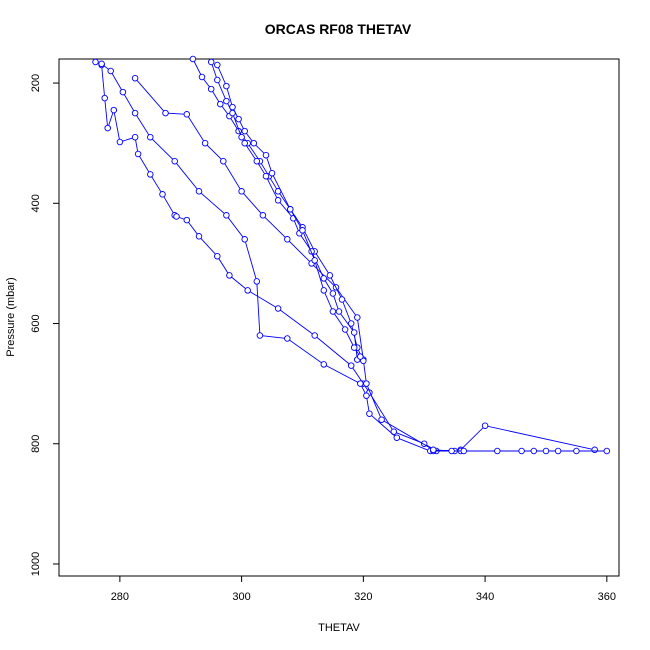 The width and height of the screenshot is (650, 650). What do you see at coordinates (363, 597) in the screenshot?
I see `x-tick-label: 320` at bounding box center [363, 597].